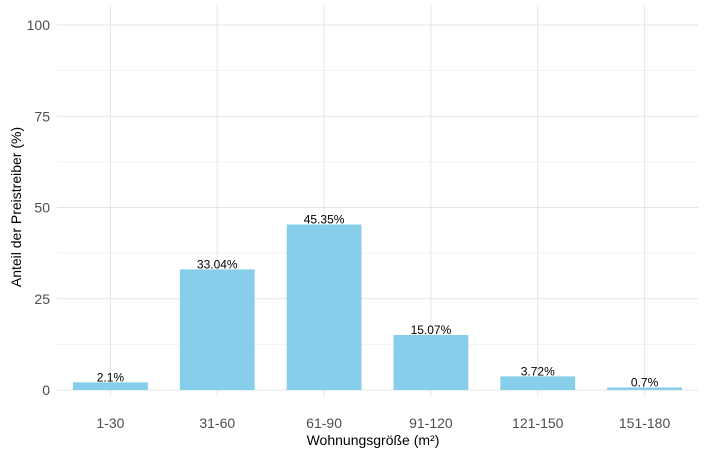 Image resolution: width=713 pixels, height=457 pixels. Describe the element at coordinates (431, 330) in the screenshot. I see `bar-data-label: 15.07%` at that location.